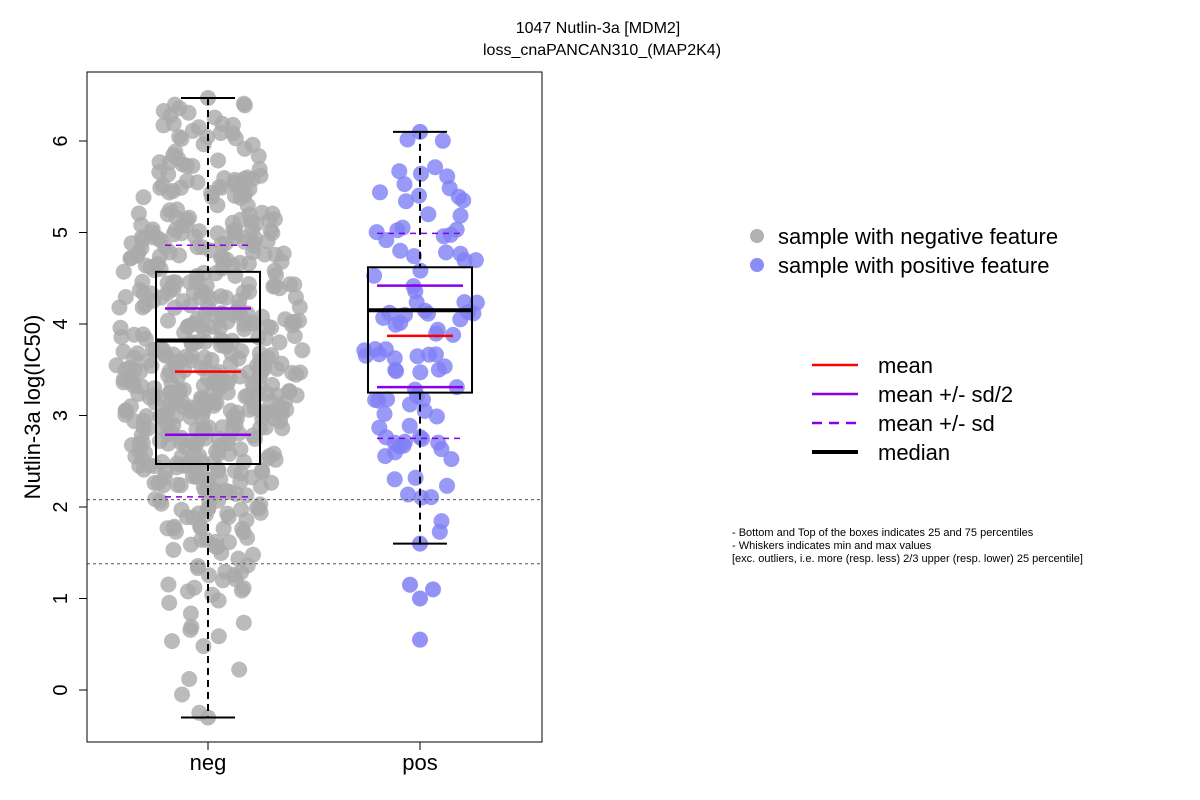  Describe the element at coordinates (61, 140) in the screenshot. I see `y-tick-label: 6` at that location.